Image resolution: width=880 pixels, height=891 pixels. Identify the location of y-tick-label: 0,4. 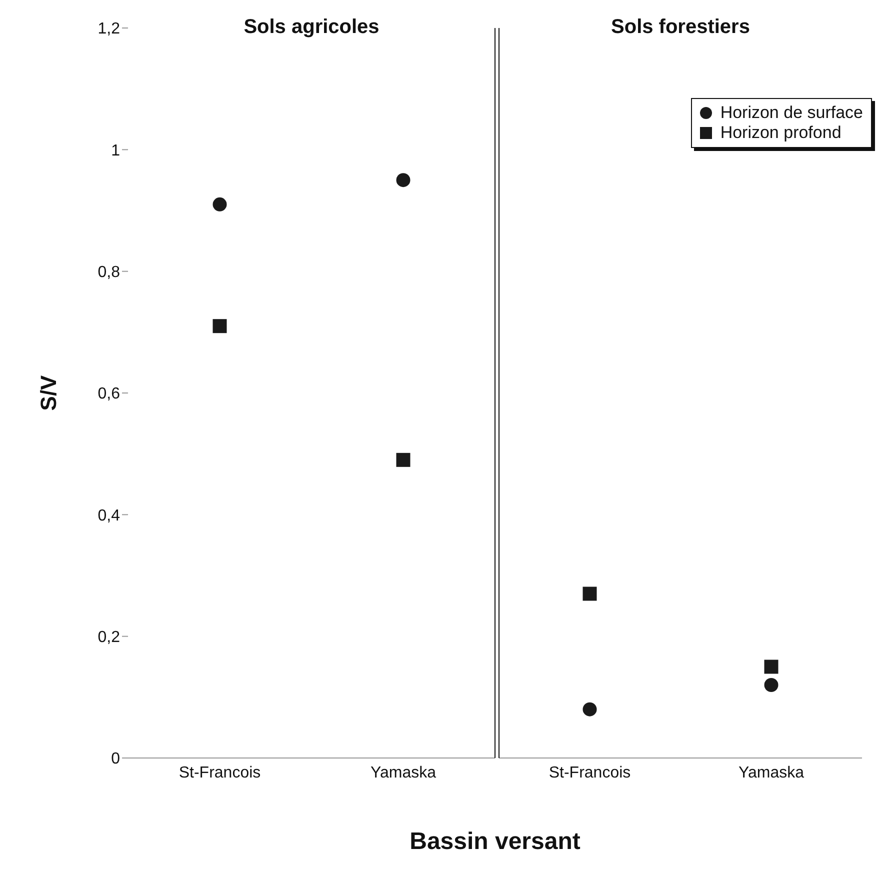
(109, 515).